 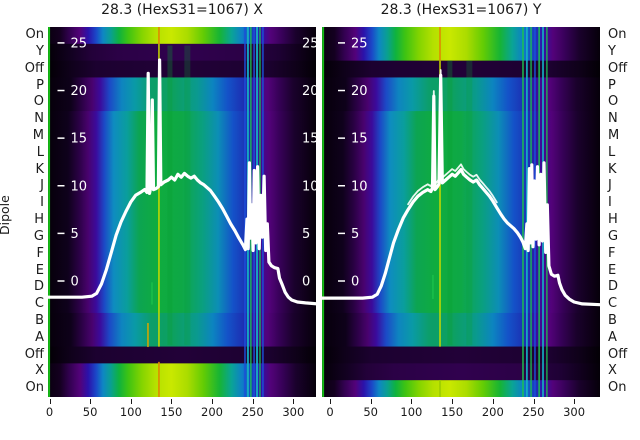 What do you see at coordinates (612, 253) in the screenshot?
I see `dipole-row-label-right: F` at bounding box center [612, 253].